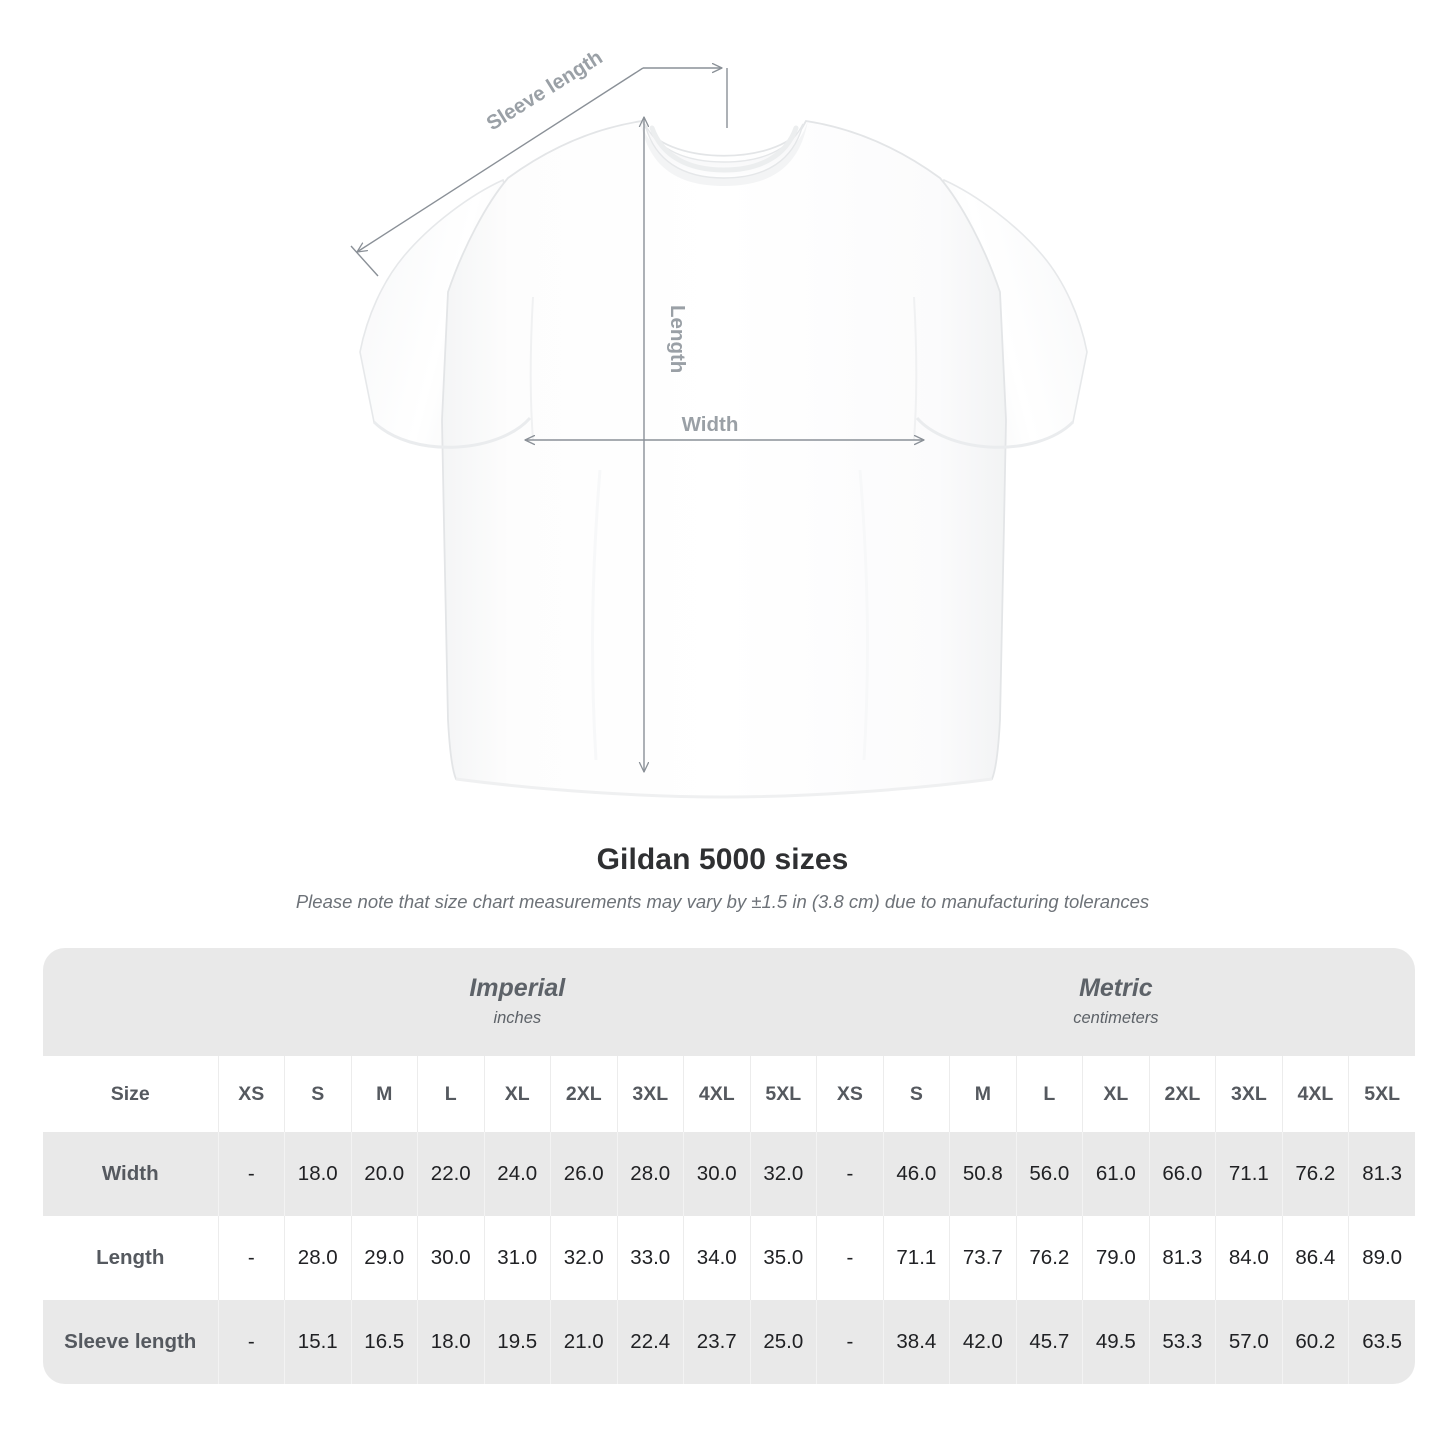 The height and width of the screenshot is (1445, 1445). Describe the element at coordinates (1050, 1174) in the screenshot. I see `cell-width-metric-l: 56.0` at that location.